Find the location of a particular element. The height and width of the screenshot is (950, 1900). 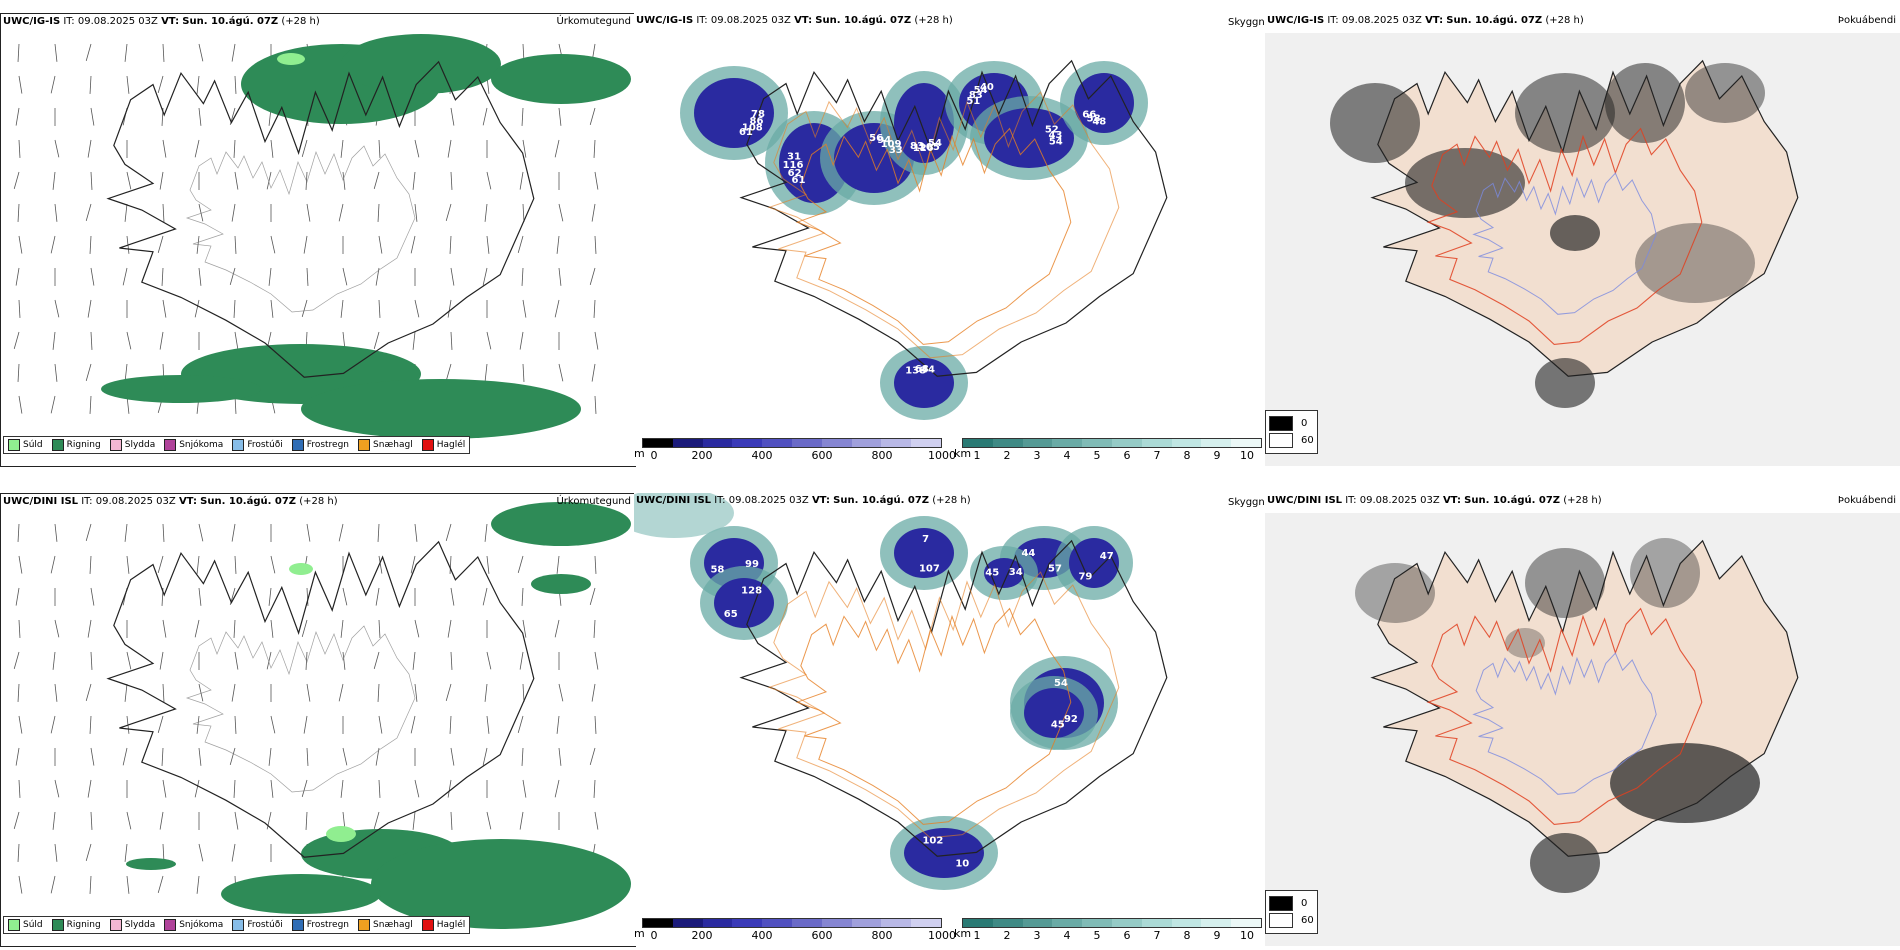

legend-item: Súld is located at coordinates (25, 925).